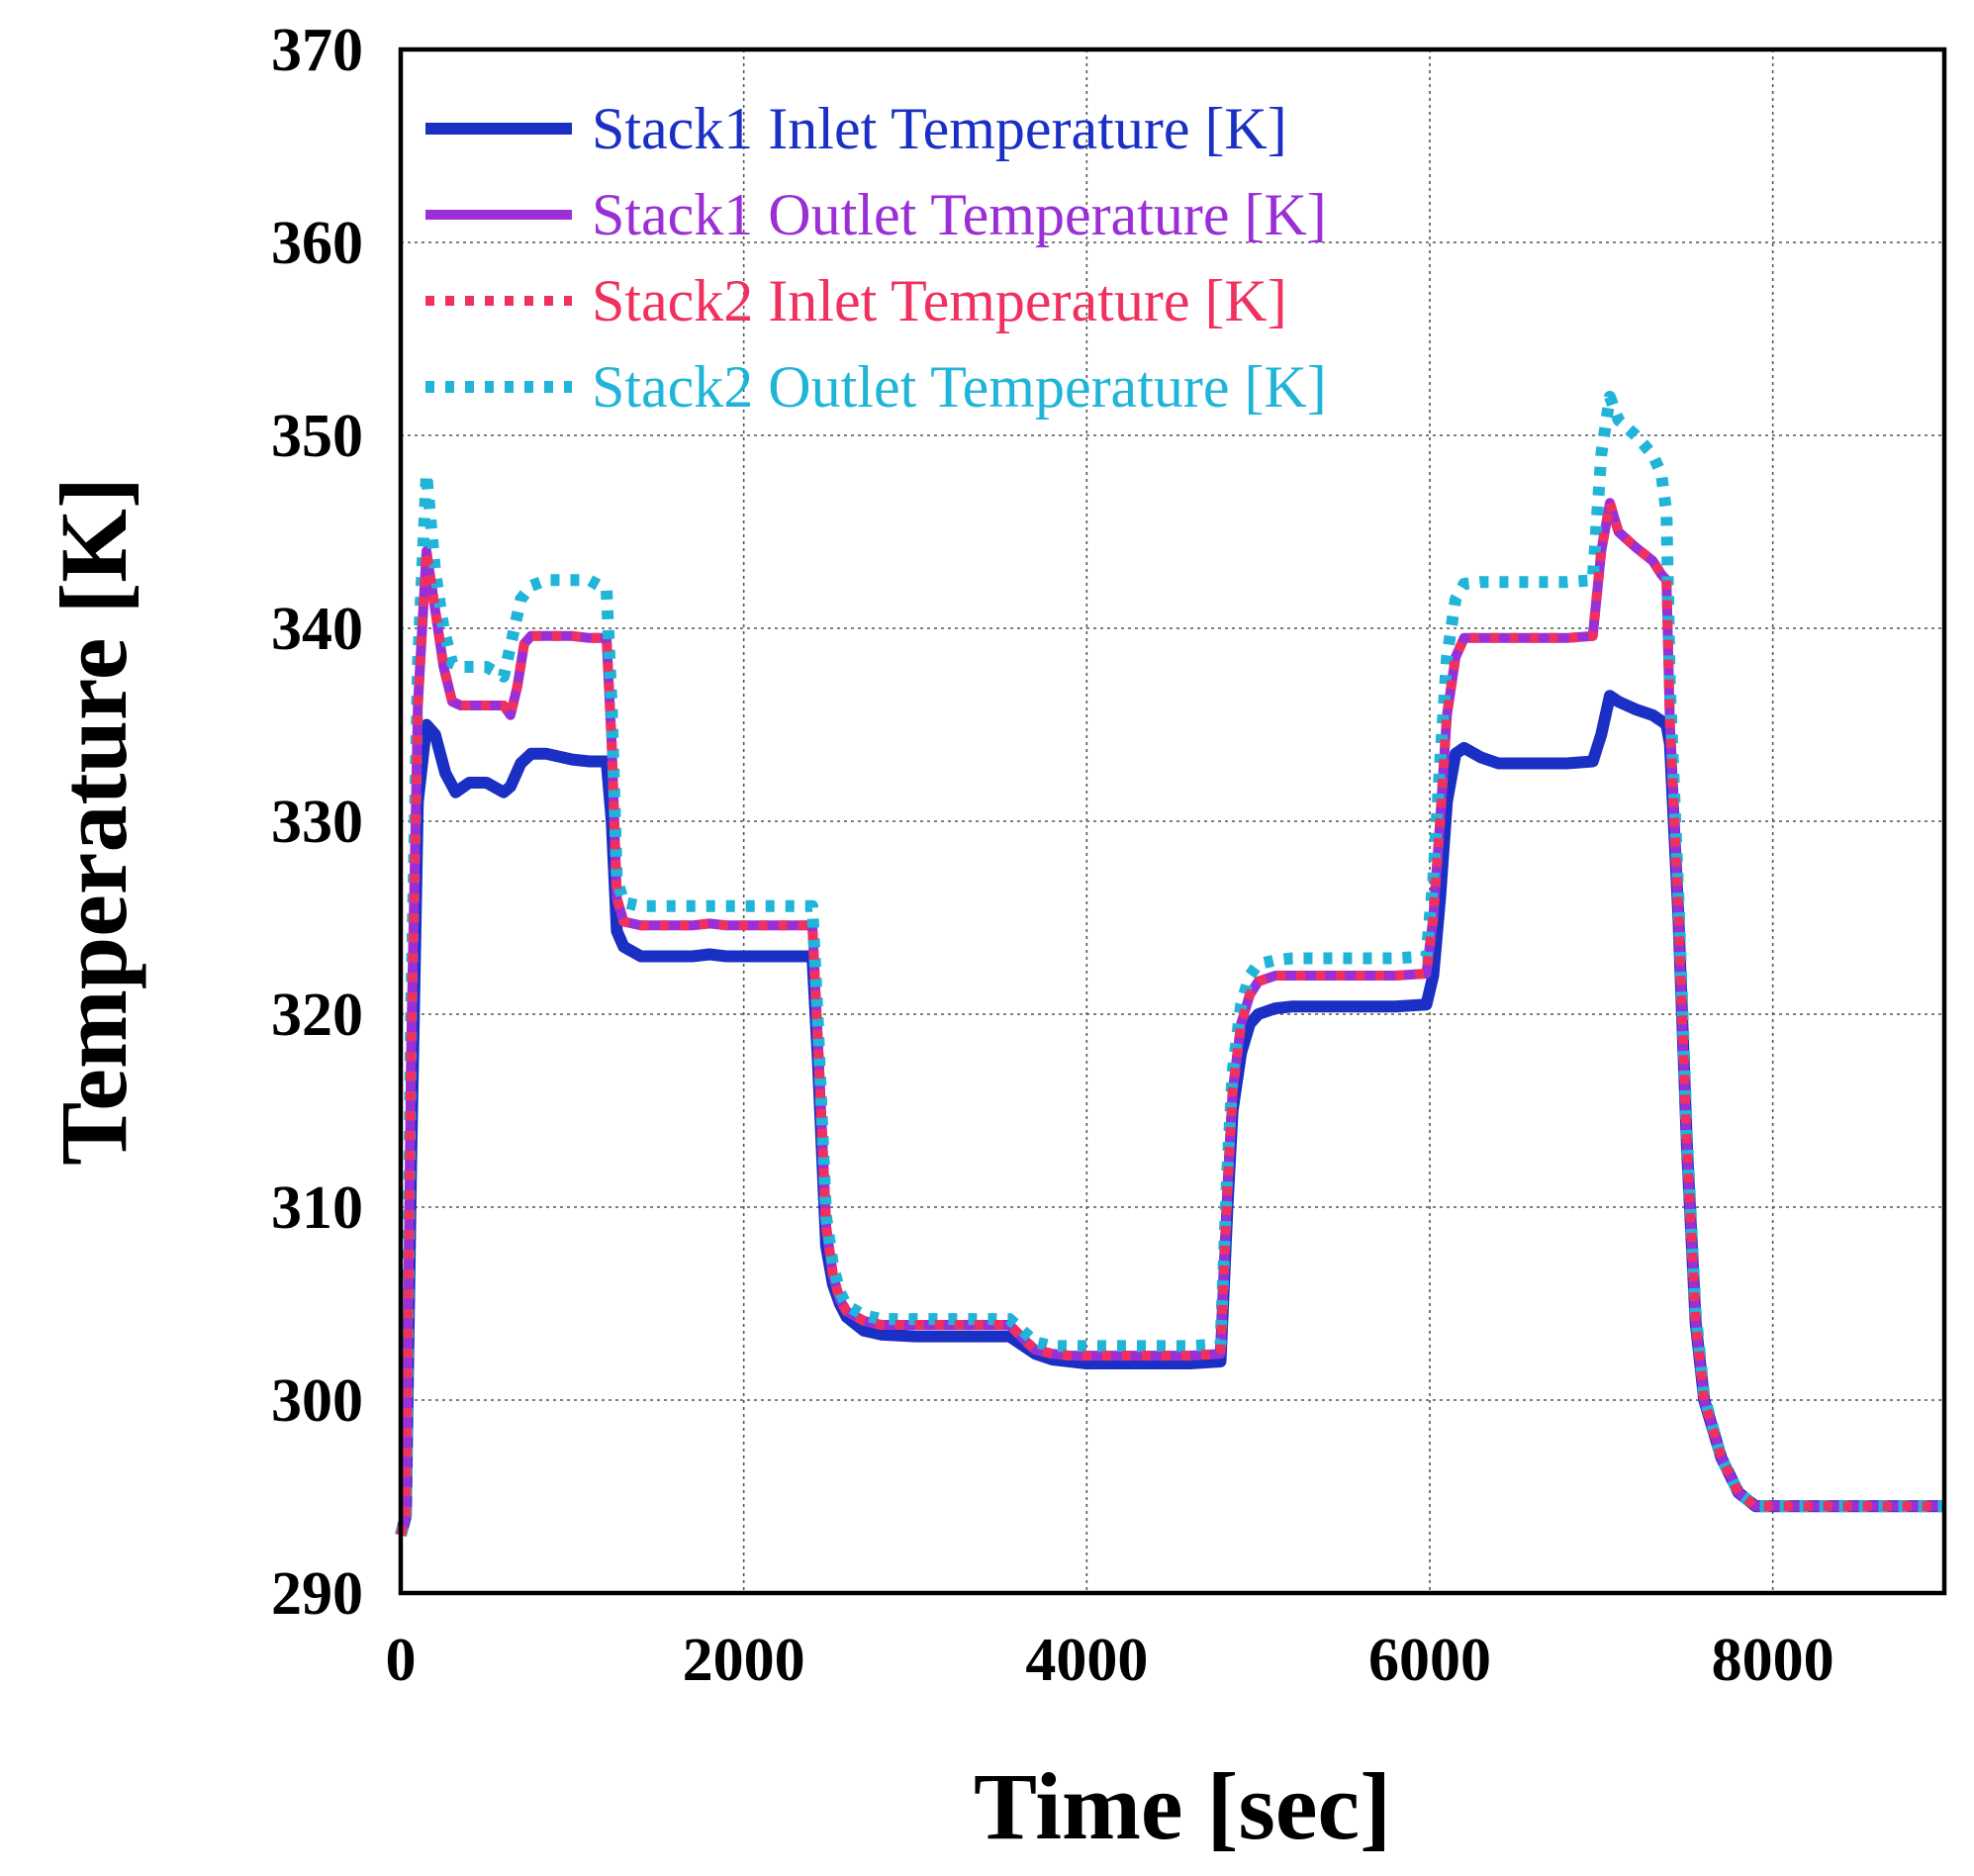 Image resolution: width=1974 pixels, height=1876 pixels. I want to click on y-tick-label: 360, so click(317, 243).